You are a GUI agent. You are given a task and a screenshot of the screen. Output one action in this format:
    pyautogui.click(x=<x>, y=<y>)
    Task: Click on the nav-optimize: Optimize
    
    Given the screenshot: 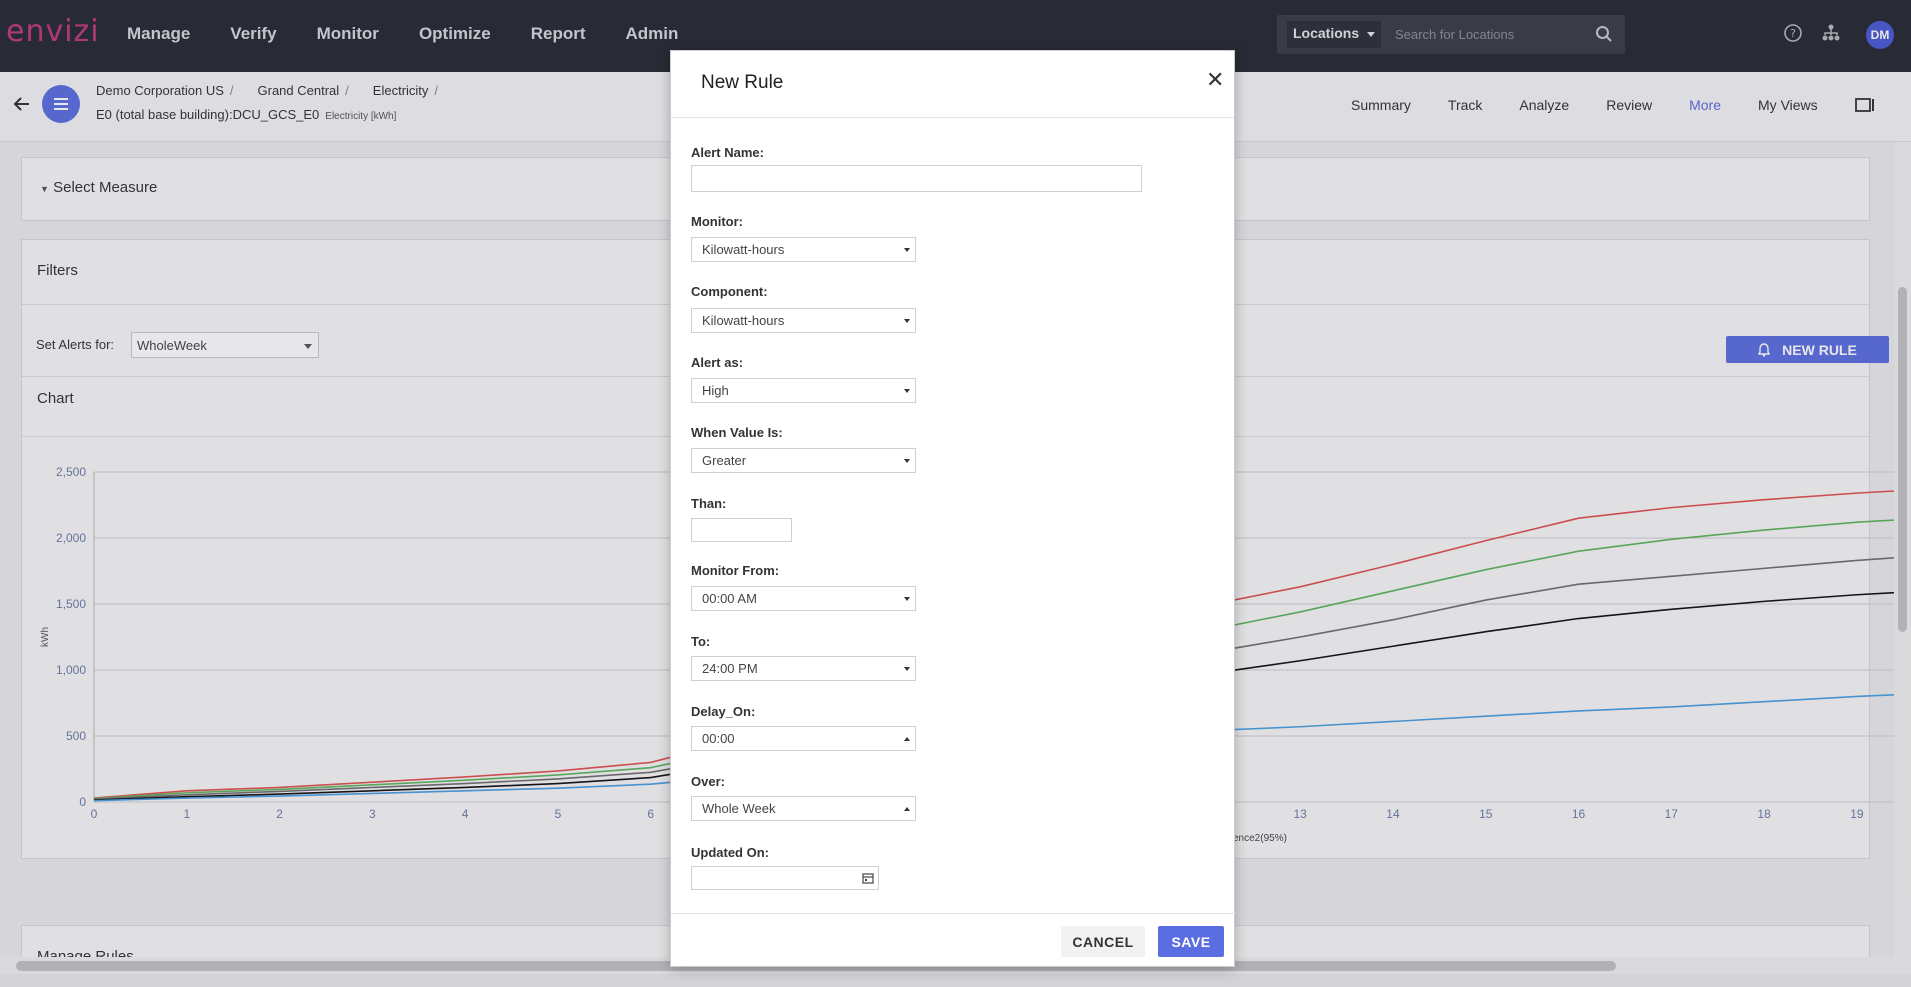 What is the action you would take?
    pyautogui.click(x=454, y=33)
    